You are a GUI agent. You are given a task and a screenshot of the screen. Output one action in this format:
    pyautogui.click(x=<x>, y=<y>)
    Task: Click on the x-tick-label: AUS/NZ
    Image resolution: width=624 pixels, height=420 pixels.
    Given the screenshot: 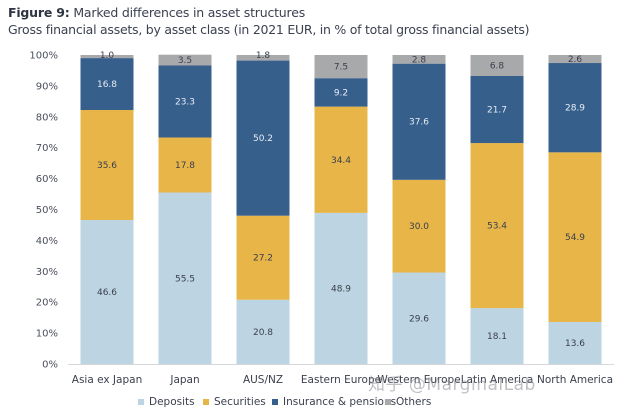 What is the action you would take?
    pyautogui.click(x=263, y=380)
    